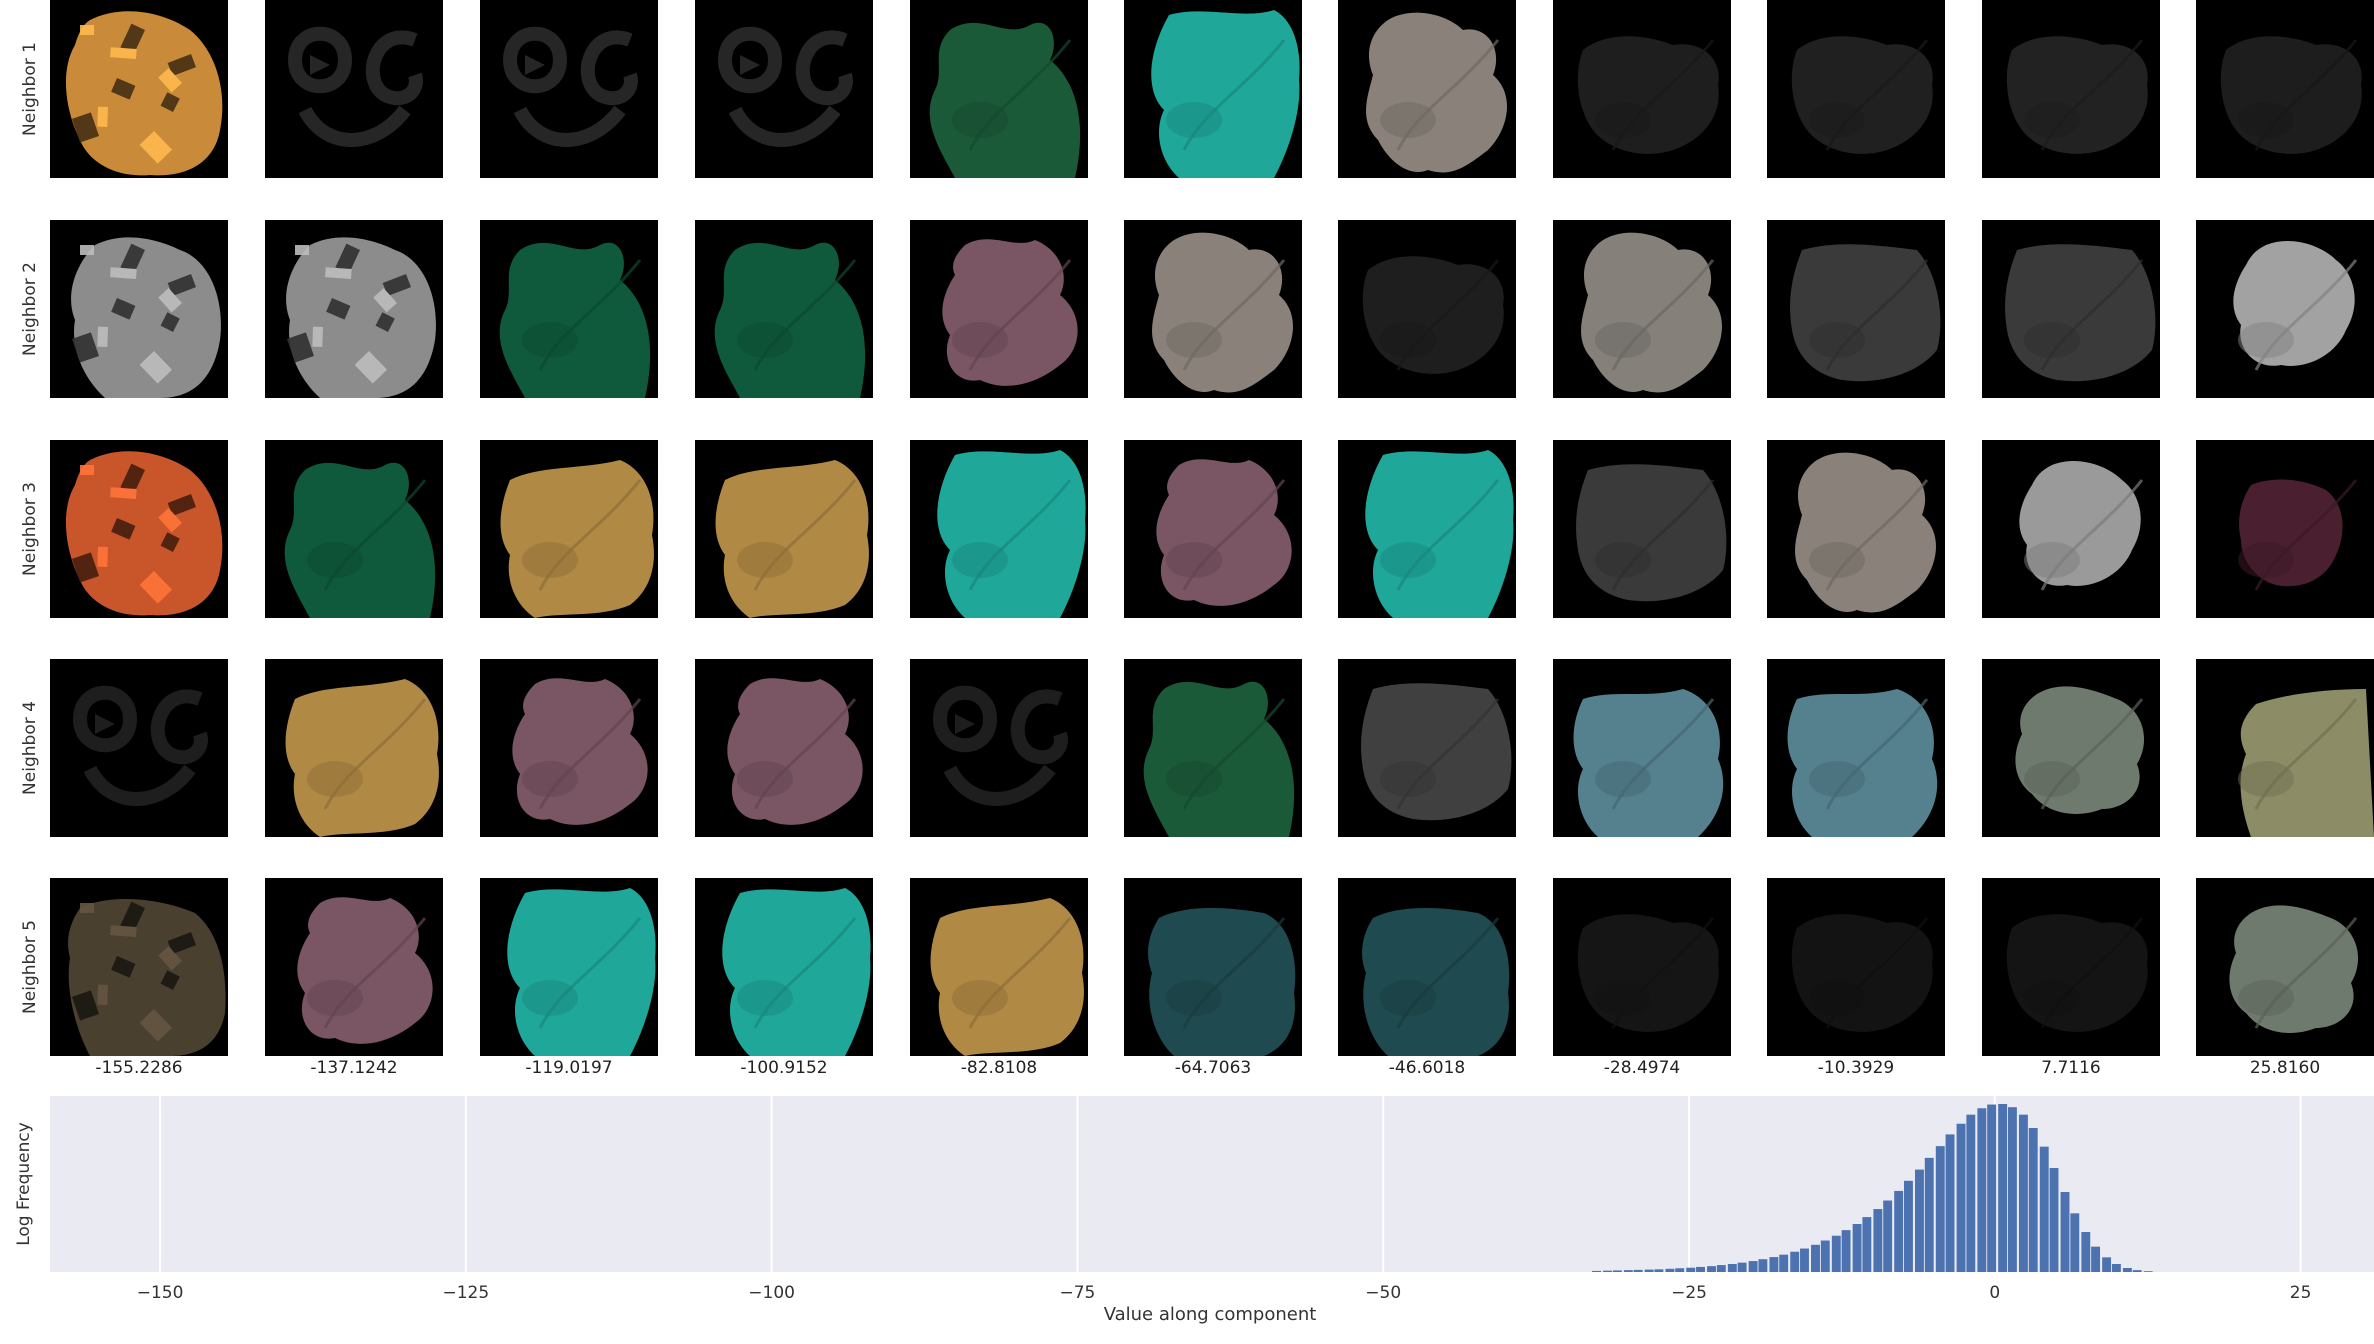 Image resolution: width=2374 pixels, height=1344 pixels. Describe the element at coordinates (160, 1293) in the screenshot. I see `x-tick-label: −150` at that location.